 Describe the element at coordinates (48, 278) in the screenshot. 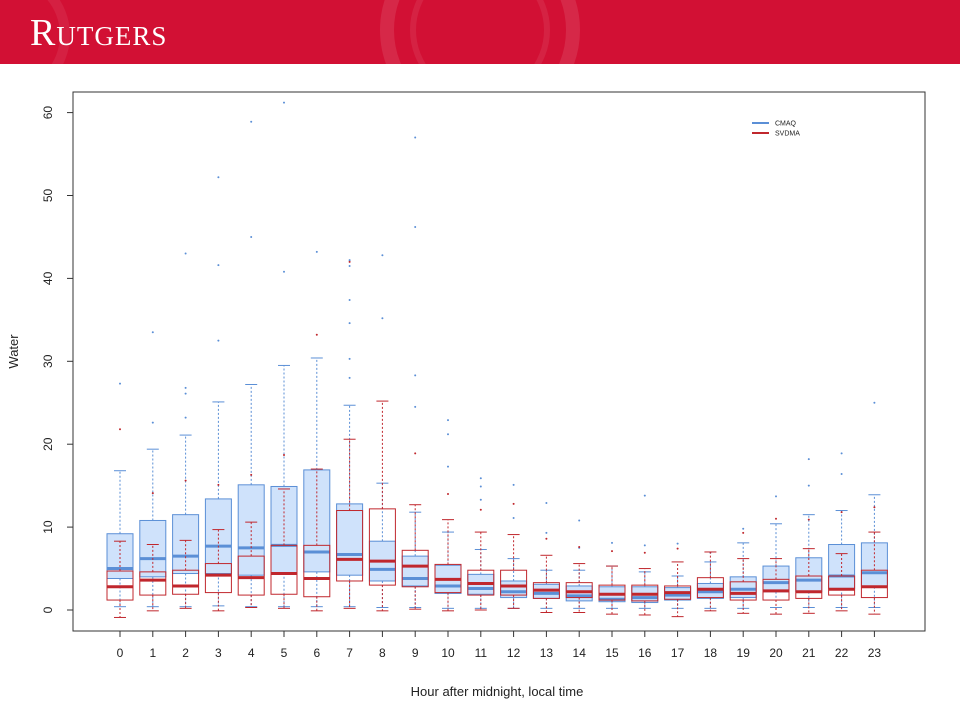

I see `y-tick-label: 40` at that location.